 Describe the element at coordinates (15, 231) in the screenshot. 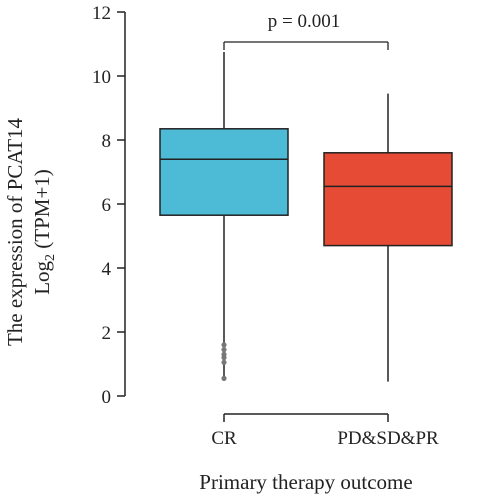

I see `y-axis-title-line1: The expression of PCAT14` at that location.